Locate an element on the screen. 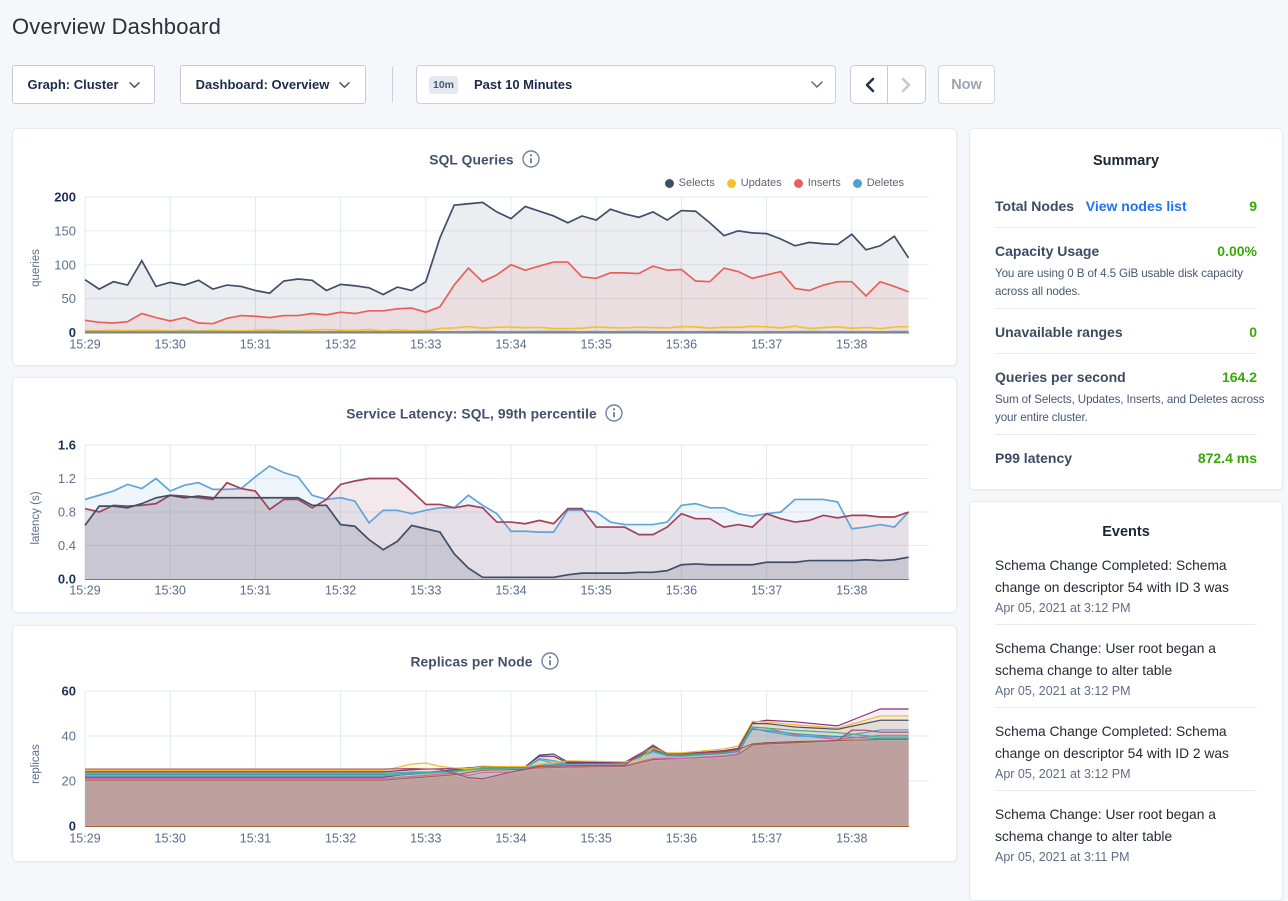 This screenshot has width=1288, height=901. svg-text: replicas is located at coordinates (36, 764).